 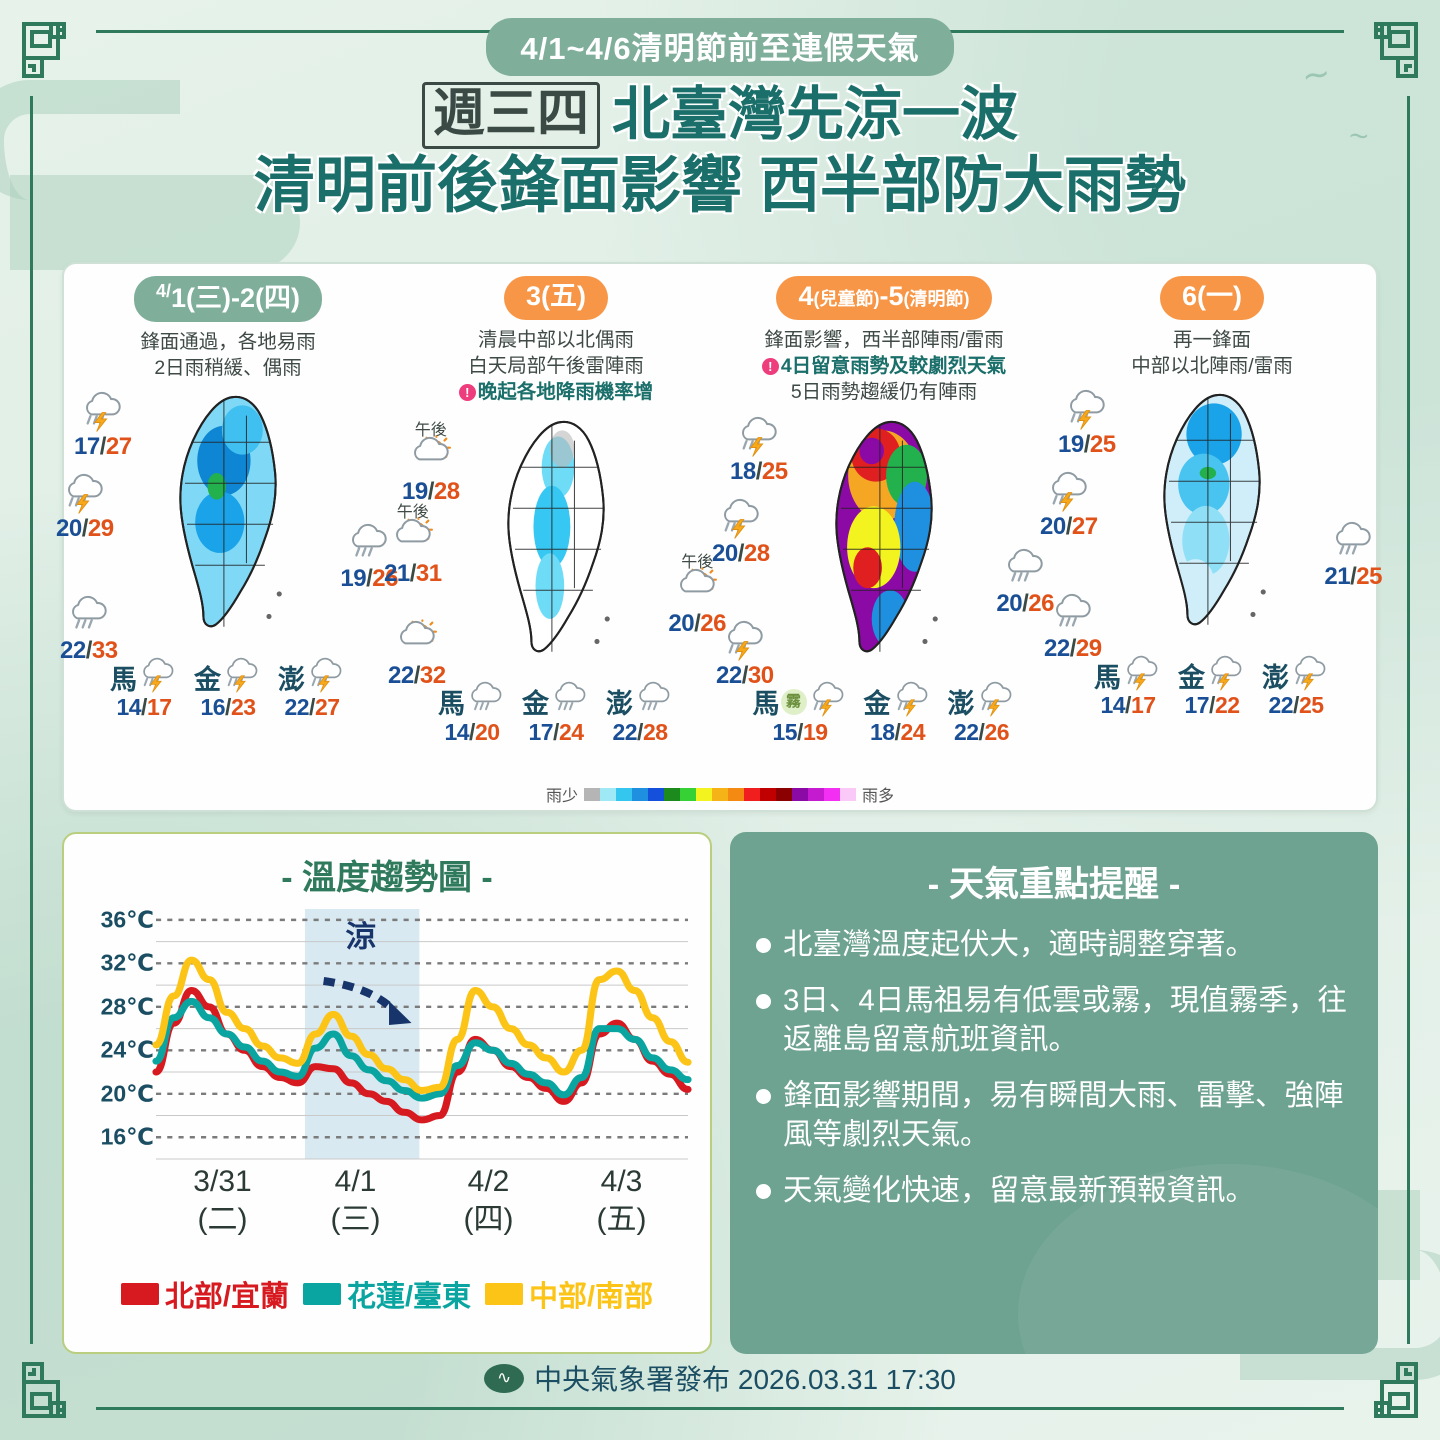 I want to click on headline-row-1: 週三四 北臺灣先涼一波, so click(x=720, y=116).